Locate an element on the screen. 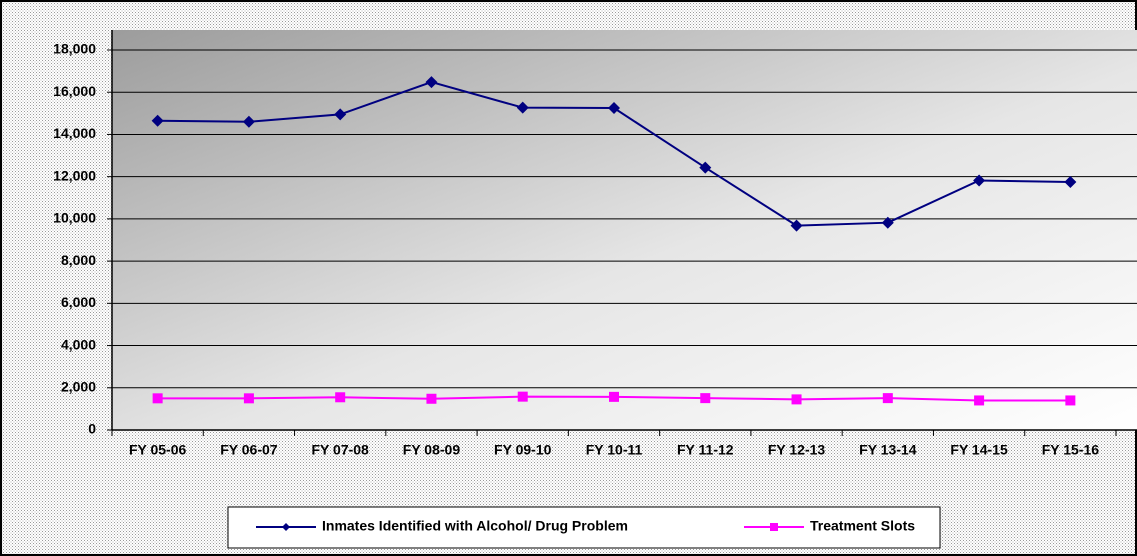  x-tick-label: FY 12-13 is located at coordinates (797, 450).